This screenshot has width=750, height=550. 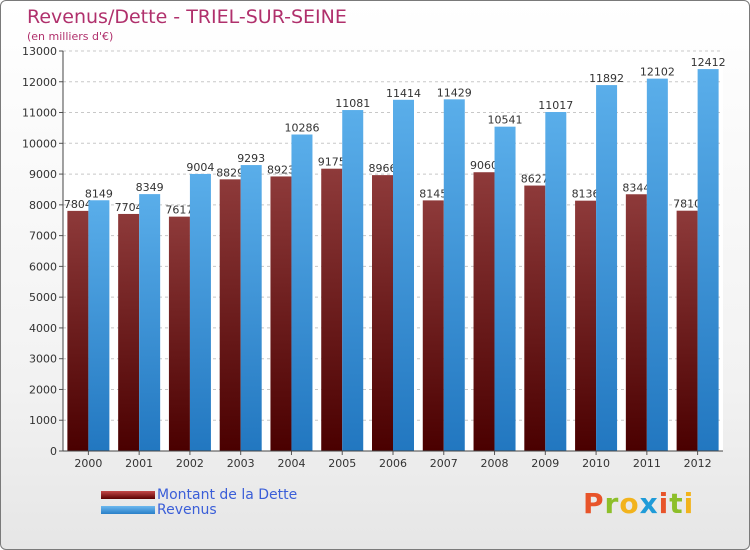 What do you see at coordinates (179, 333) in the screenshot?
I see `debt-bar-2002` at bounding box center [179, 333].